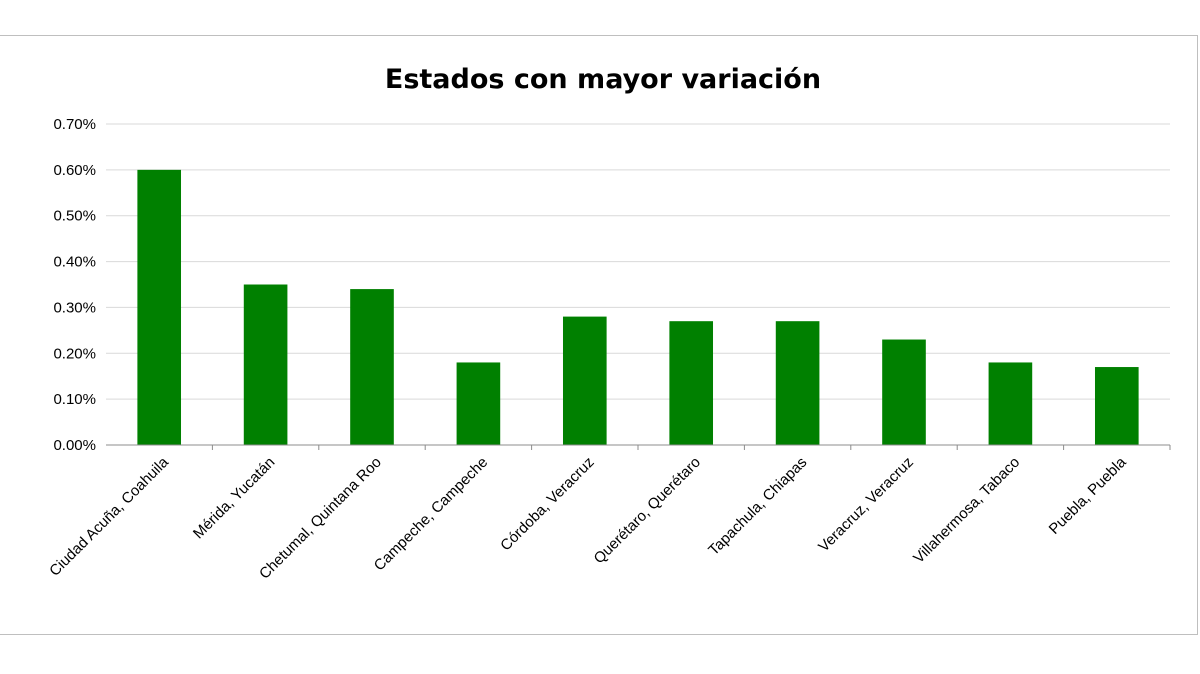 Image resolution: width=1200 pixels, height=674 pixels. What do you see at coordinates (431, 514) in the screenshot?
I see `x-tick-label: Campeche, Campeche` at bounding box center [431, 514].